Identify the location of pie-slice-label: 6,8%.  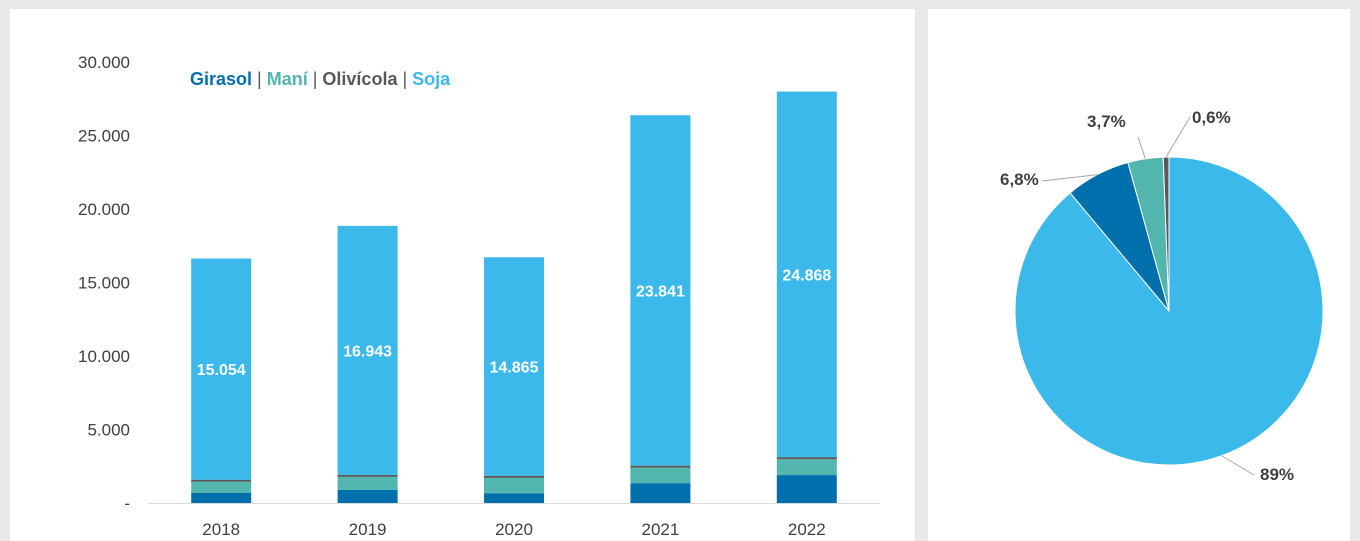
(1019, 179).